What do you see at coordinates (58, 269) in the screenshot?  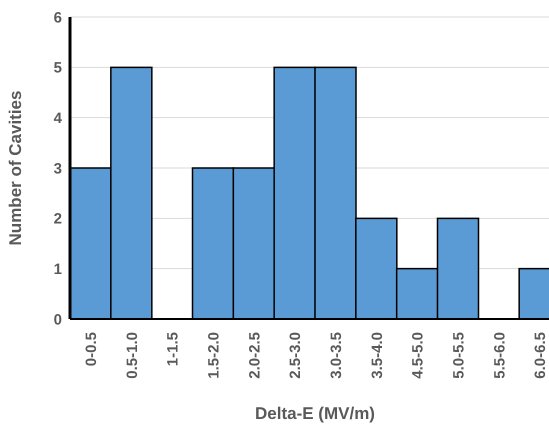 I see `y-tick-label: 1` at bounding box center [58, 269].